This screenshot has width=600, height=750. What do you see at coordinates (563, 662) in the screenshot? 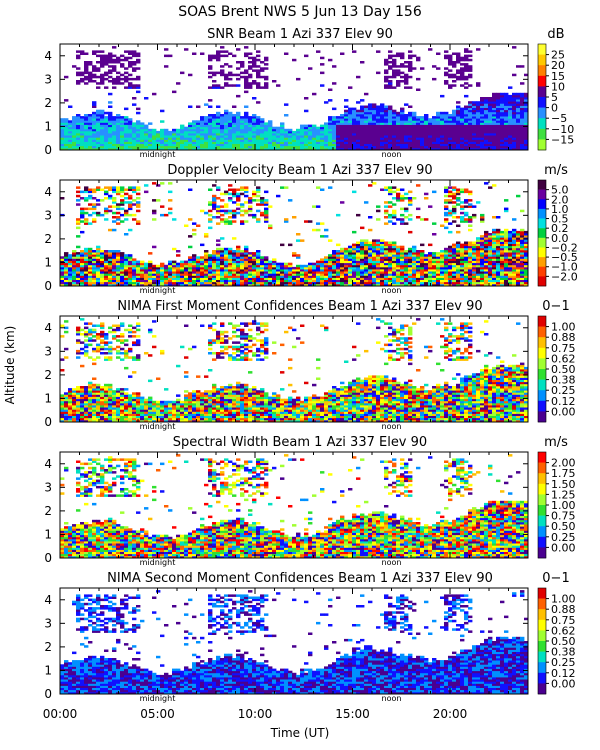
I see `colorbar-label: 0.25` at bounding box center [563, 662].